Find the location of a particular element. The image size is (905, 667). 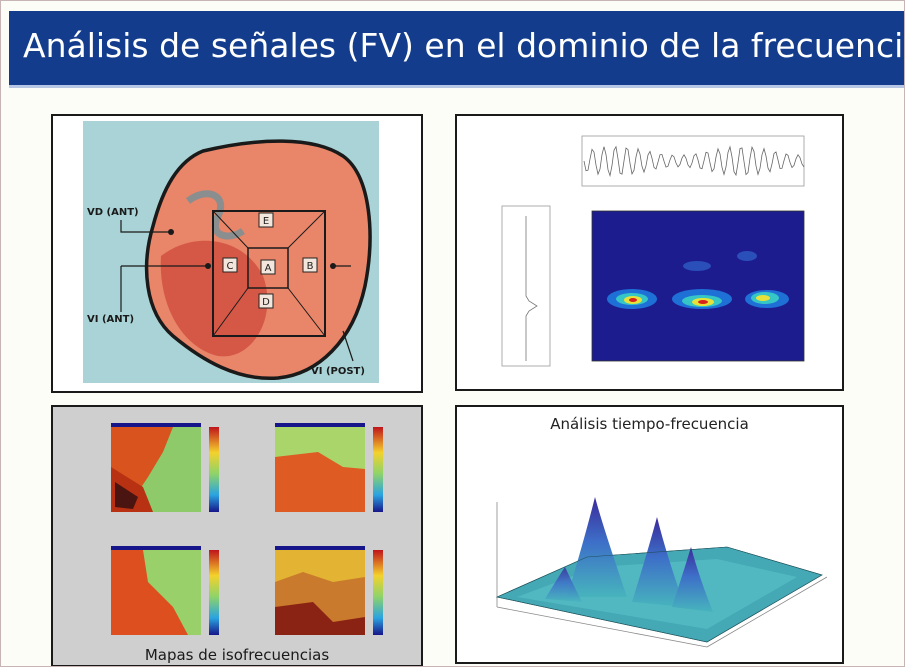

vi-post-label: VI (POST) is located at coordinates (338, 371).